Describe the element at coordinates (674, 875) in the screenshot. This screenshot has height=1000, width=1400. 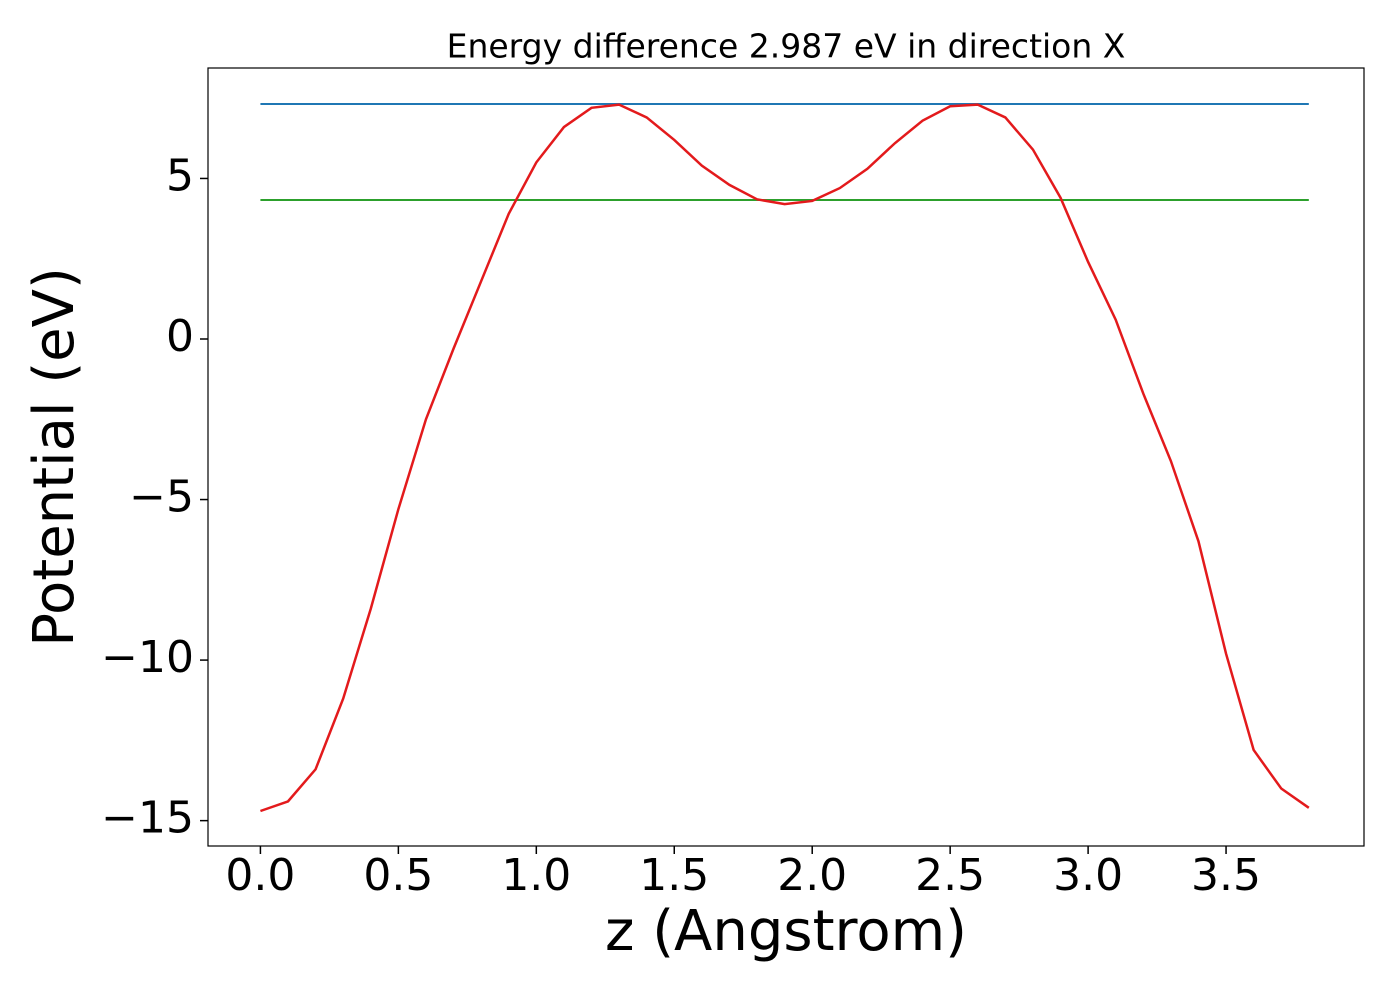
I see `x-tick-label: 1.5` at that location.